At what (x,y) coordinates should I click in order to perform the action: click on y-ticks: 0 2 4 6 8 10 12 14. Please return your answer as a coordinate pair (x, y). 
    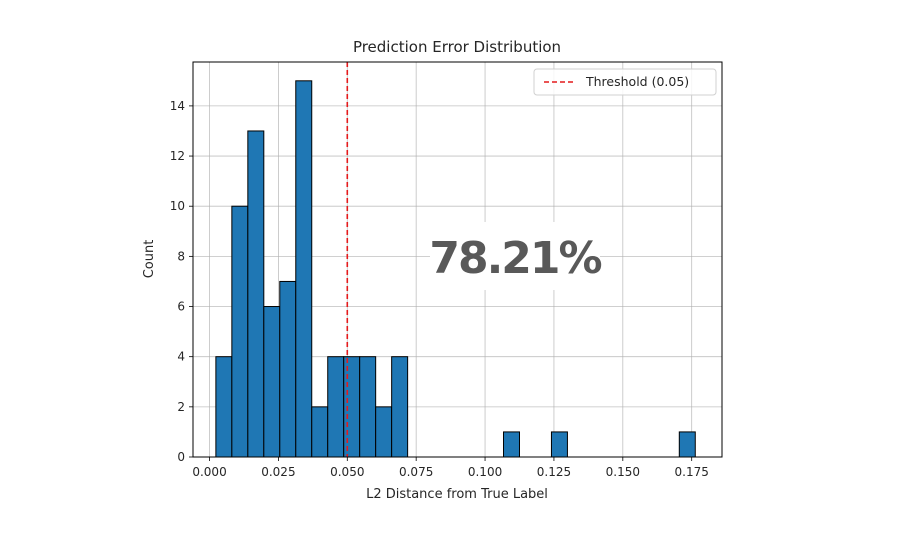
    Looking at the image, I should click on (181, 281).